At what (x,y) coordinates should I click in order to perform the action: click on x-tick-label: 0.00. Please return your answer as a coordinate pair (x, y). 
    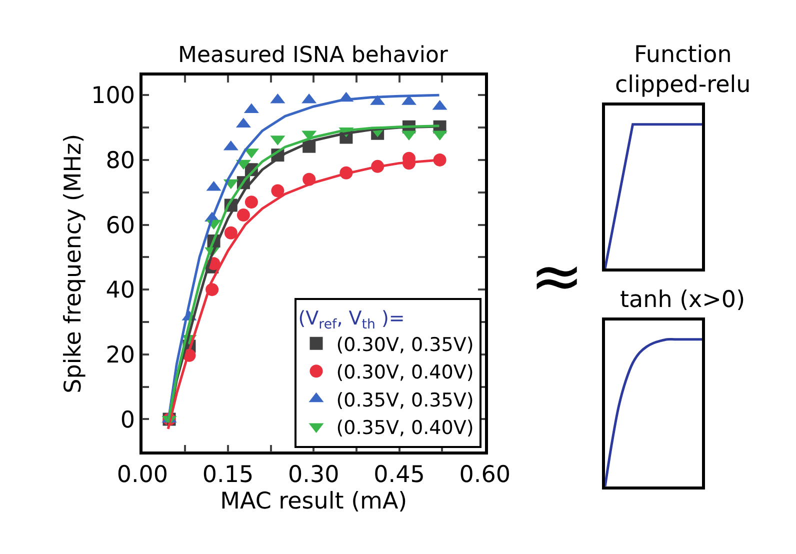
    Looking at the image, I should click on (142, 475).